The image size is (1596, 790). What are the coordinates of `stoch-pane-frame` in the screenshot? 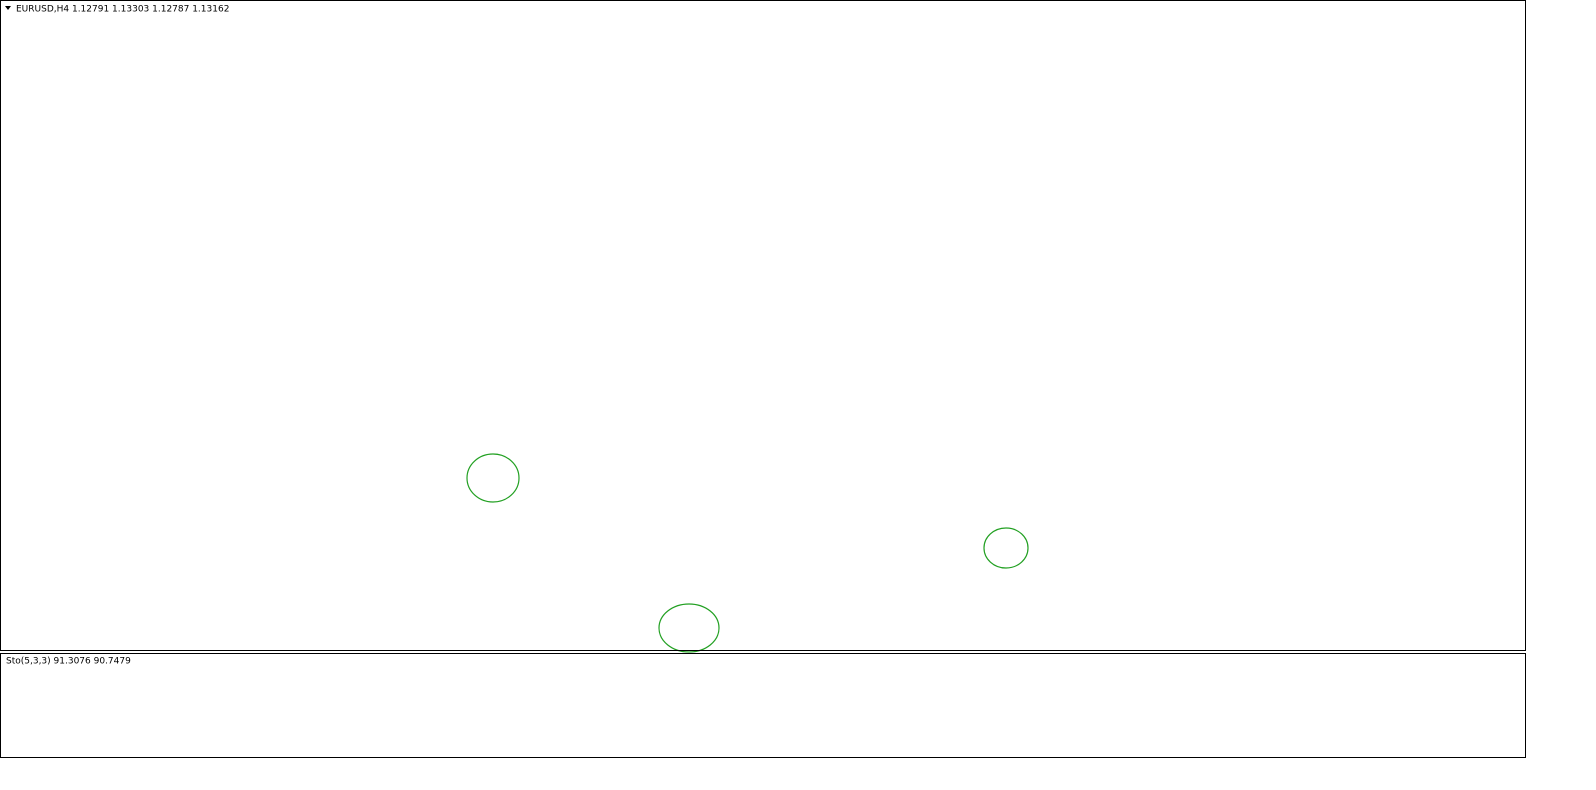 It's located at (763, 705).